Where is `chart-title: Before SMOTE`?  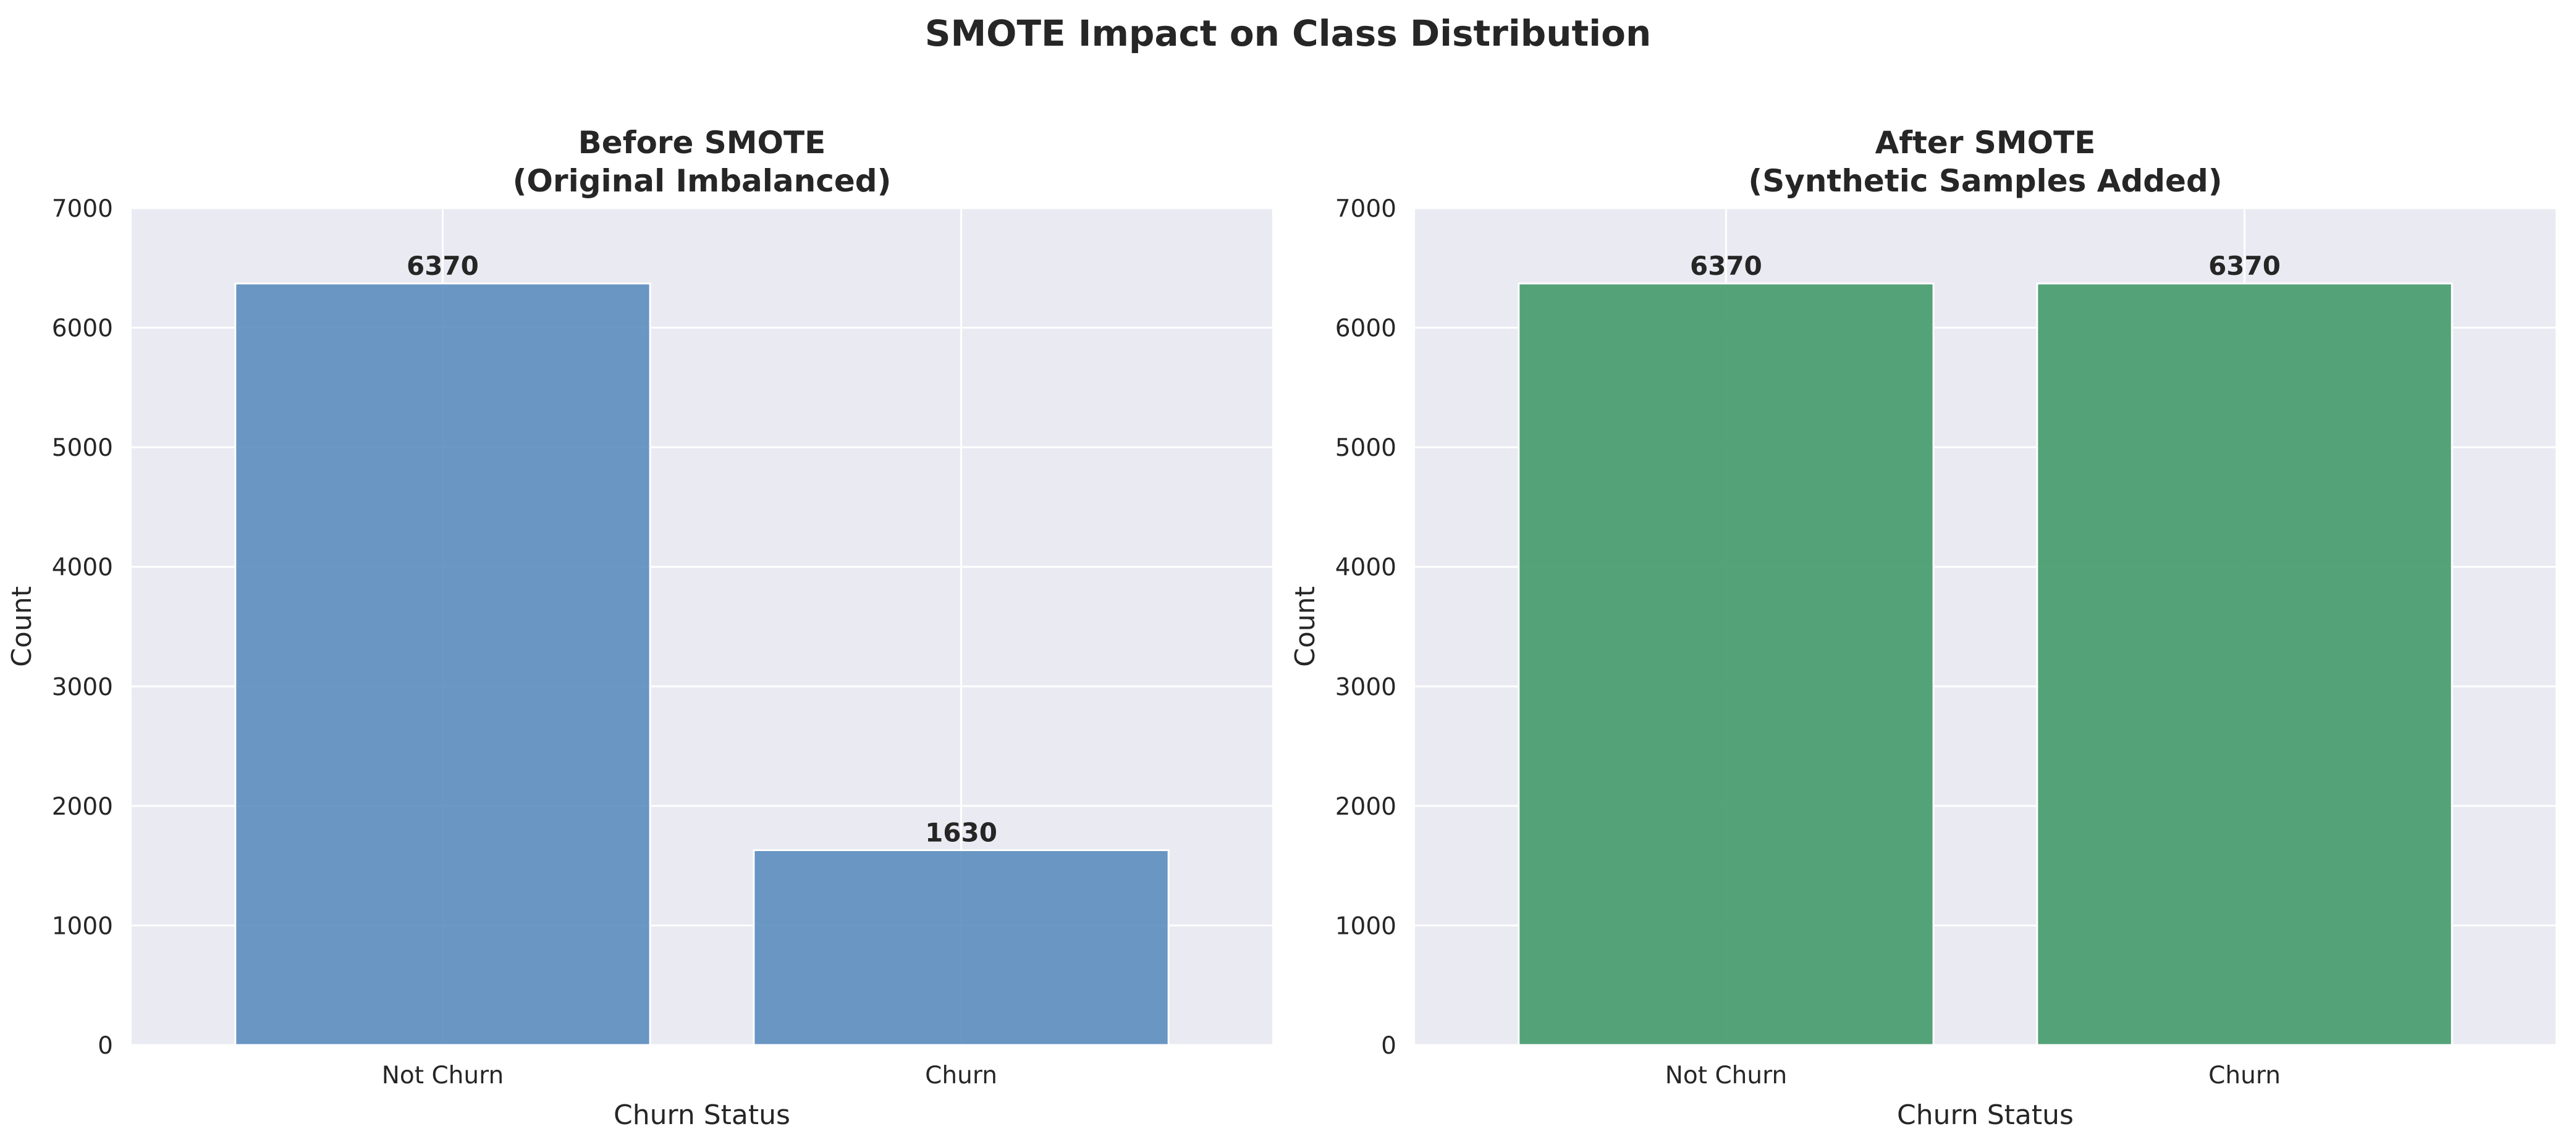
chart-title: Before SMOTE is located at coordinates (702, 143).